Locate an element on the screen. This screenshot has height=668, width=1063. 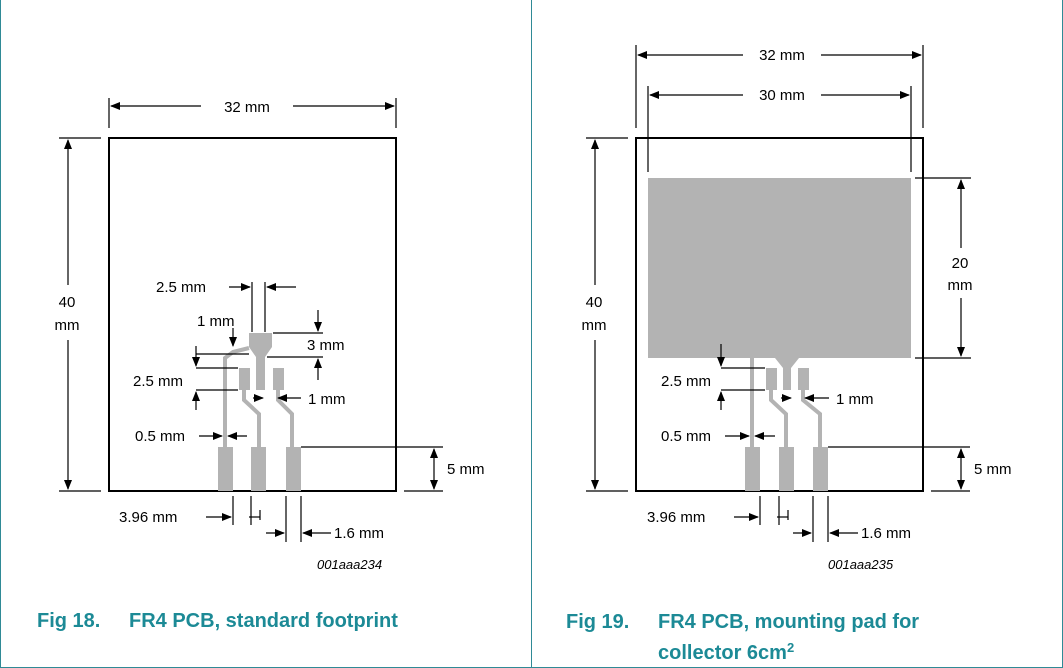
caption-text-line2: collector 6cm is located at coordinates (722, 653).